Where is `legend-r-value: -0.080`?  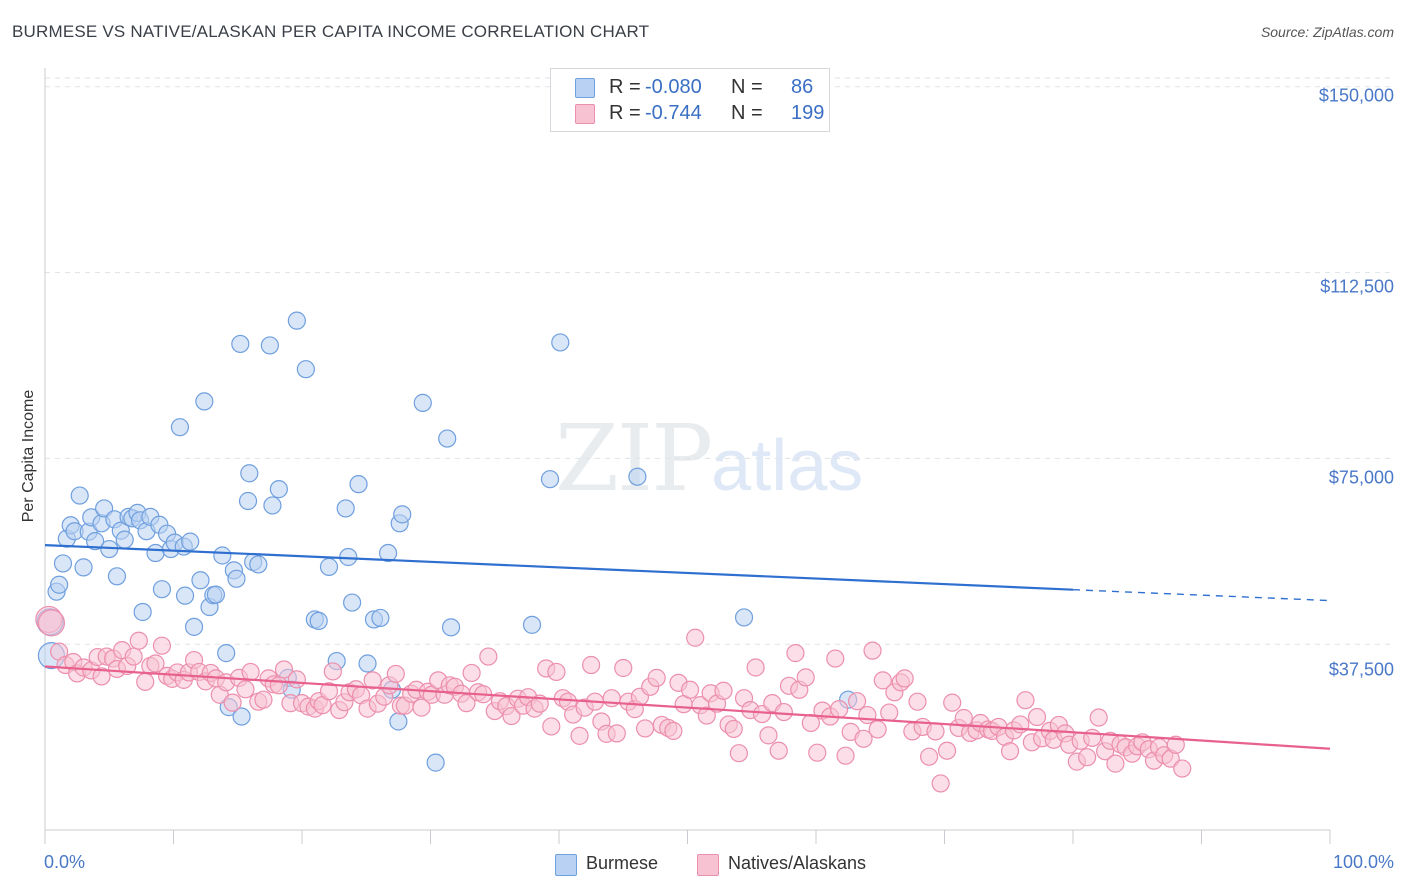 legend-r-value: -0.080 is located at coordinates (673, 87).